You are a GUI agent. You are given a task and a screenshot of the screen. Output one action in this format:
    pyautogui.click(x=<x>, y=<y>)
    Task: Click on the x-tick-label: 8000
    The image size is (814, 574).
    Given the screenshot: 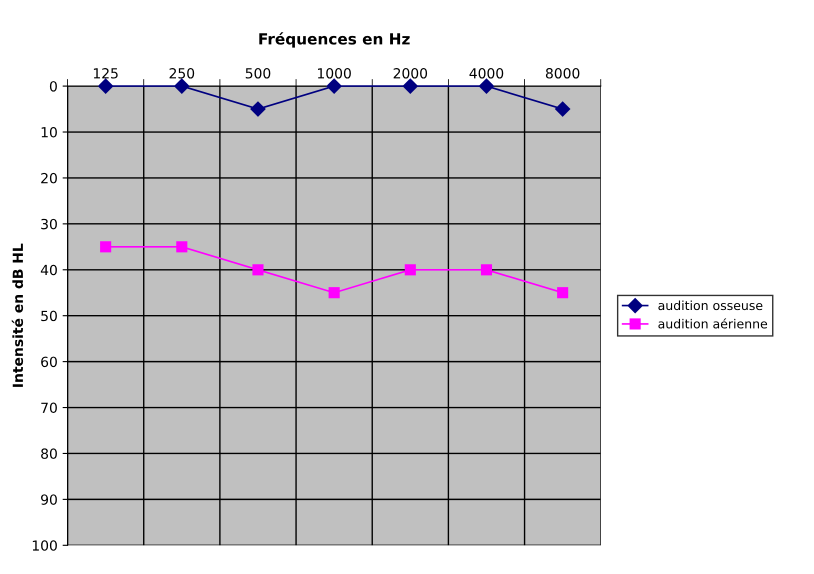 What is the action you would take?
    pyautogui.click(x=563, y=73)
    